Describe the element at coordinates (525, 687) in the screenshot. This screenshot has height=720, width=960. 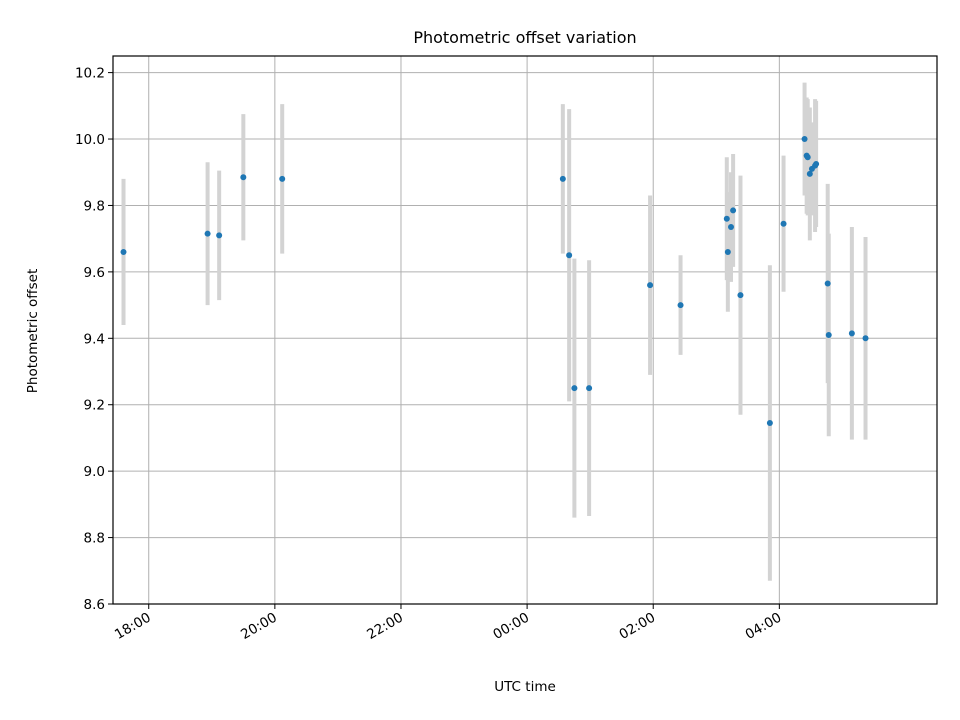
I see `x-axis-label: UTC time` at that location.